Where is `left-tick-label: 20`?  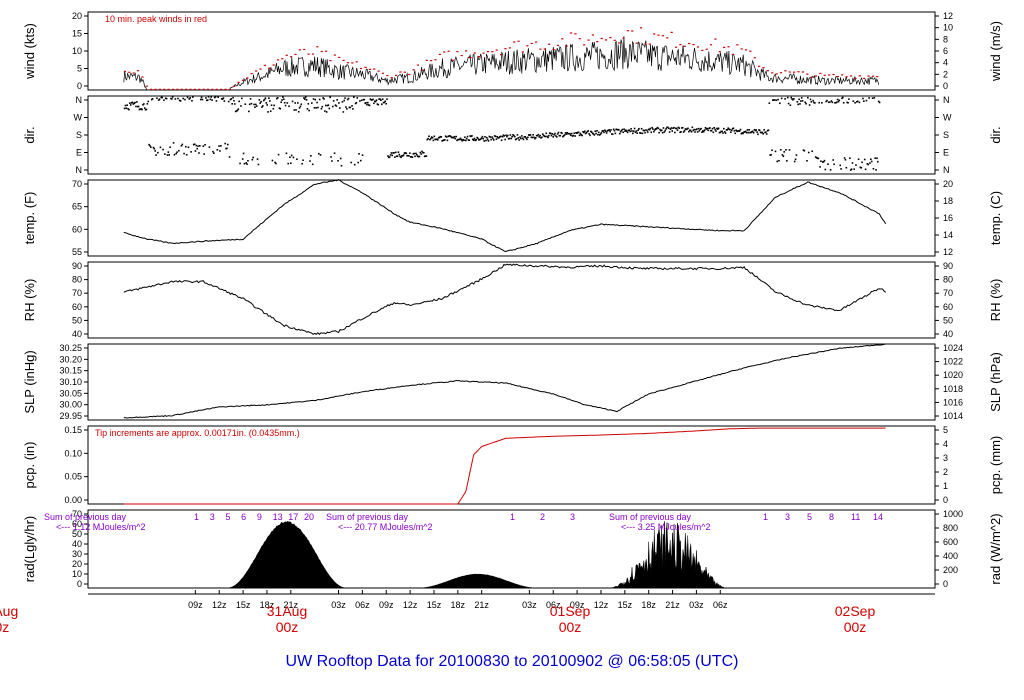
left-tick-label: 20 is located at coordinates (77, 16).